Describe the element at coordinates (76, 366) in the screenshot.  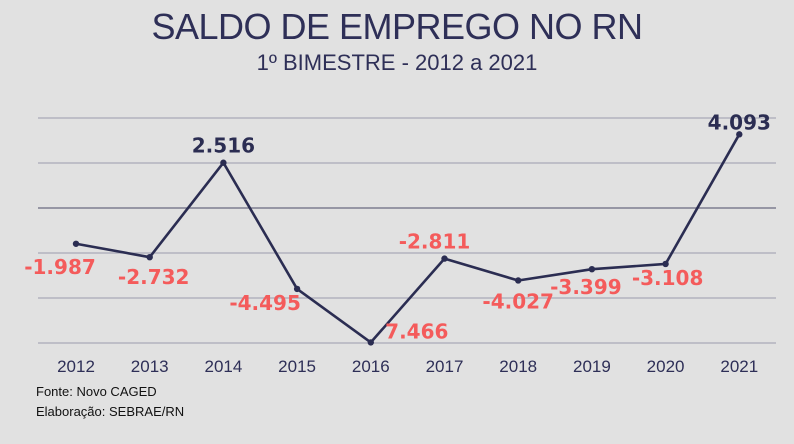
I see `x-tick-label: 2012` at that location.